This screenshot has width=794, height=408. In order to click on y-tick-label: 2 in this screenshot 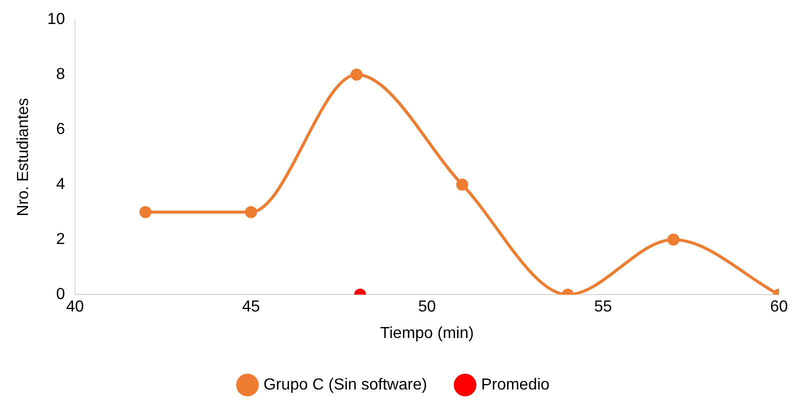, I will do `click(61, 239)`.